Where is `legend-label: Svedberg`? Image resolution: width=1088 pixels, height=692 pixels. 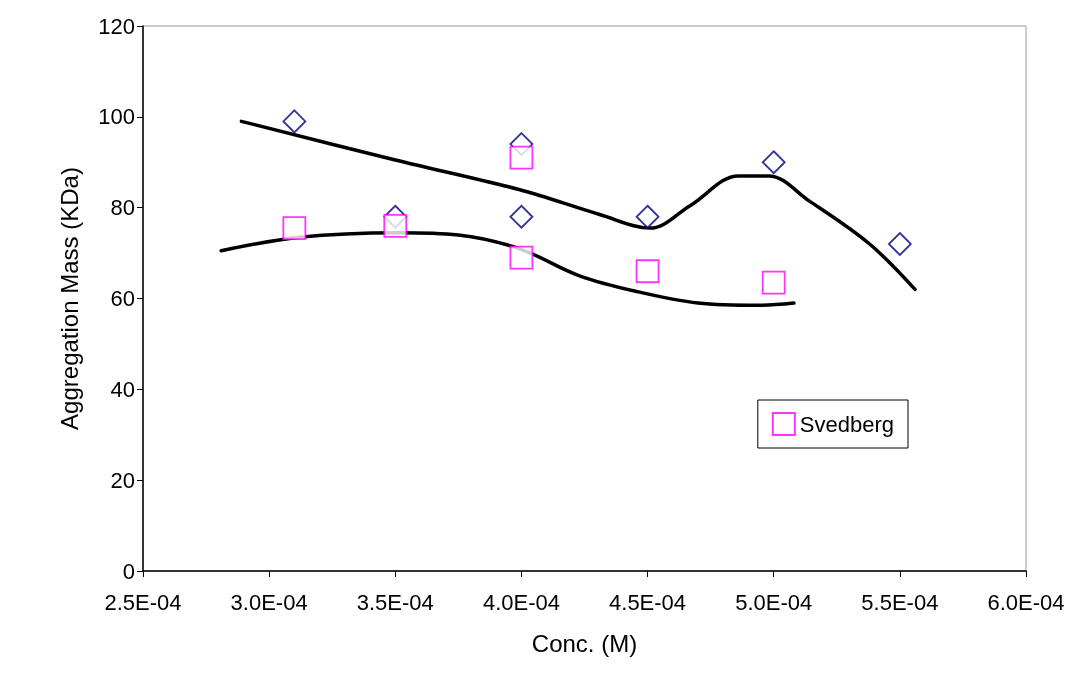 legend-label: Svedberg is located at coordinates (847, 424).